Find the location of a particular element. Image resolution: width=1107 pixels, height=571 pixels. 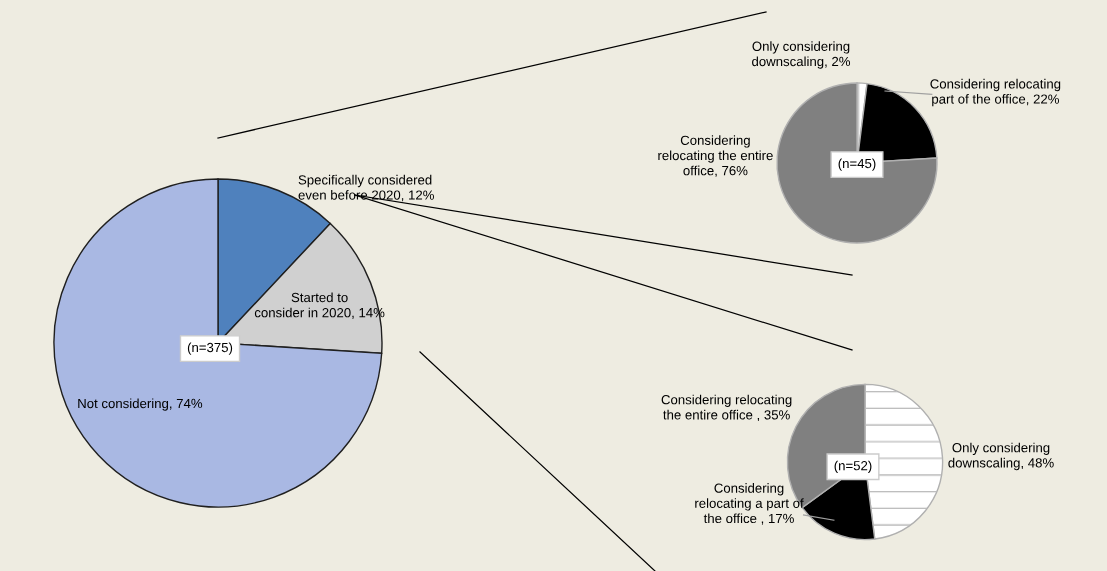

text: (n=45) is located at coordinates (857, 164).